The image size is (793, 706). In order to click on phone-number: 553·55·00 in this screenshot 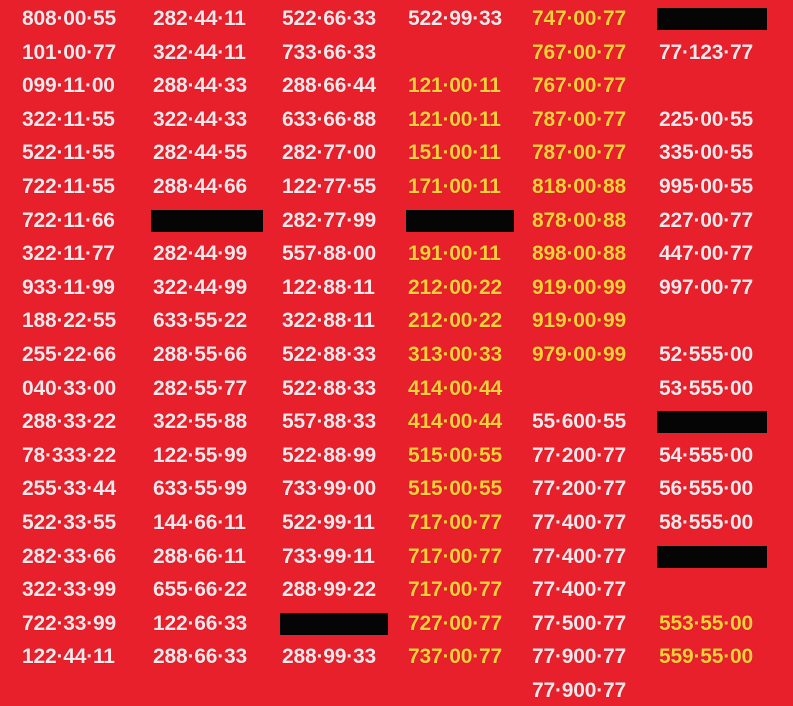, I will do `click(706, 623)`.